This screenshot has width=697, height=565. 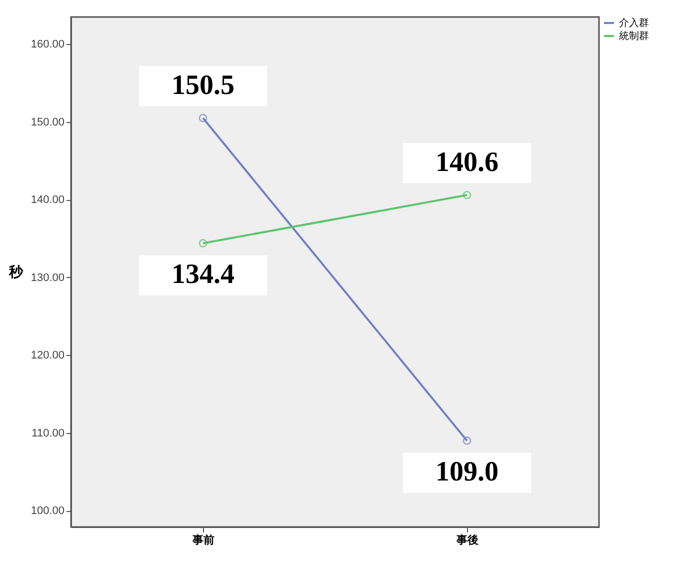 I want to click on y-tick-label: 120.00, so click(x=47, y=356).